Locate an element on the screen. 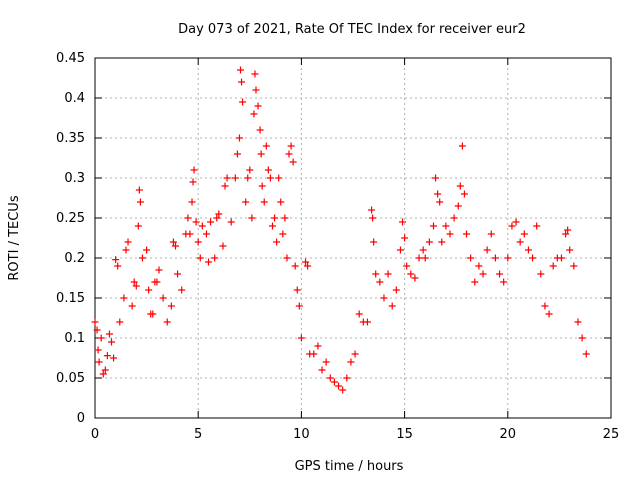  x-tick-label: 25 is located at coordinates (611, 434).